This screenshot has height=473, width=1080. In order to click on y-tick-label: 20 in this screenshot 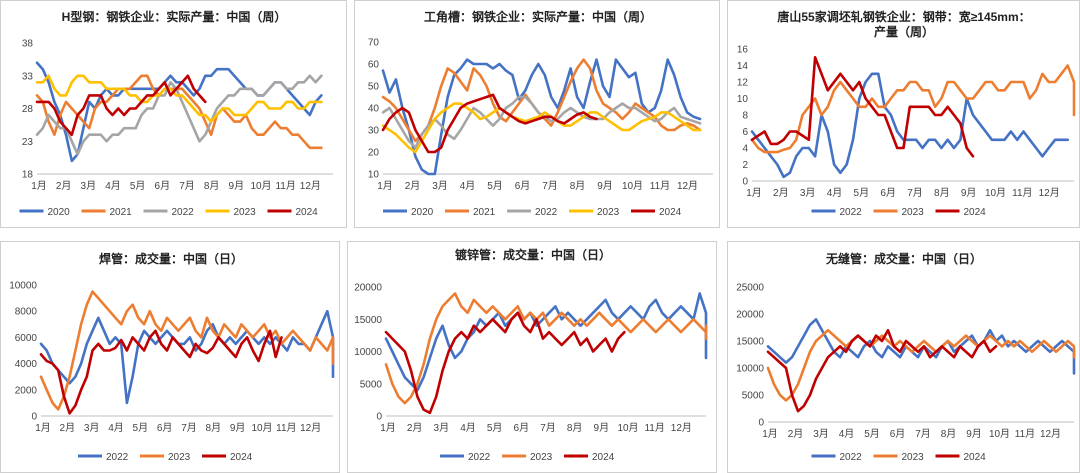, I will do `click(374, 153)`.